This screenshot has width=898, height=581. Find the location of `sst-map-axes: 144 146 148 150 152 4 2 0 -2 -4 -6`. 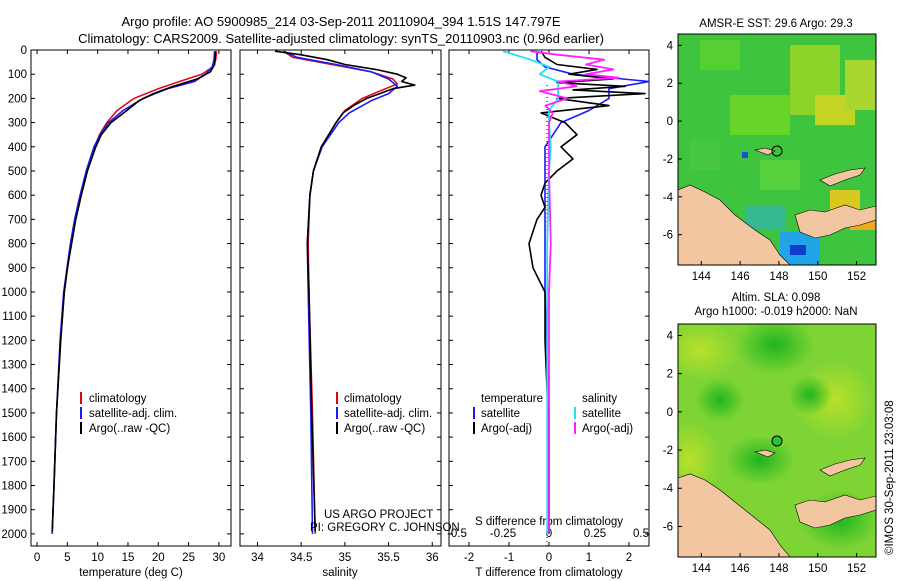

sst-map-axes: 144 146 148 150 152 4 2 0 -2 -4 -6 is located at coordinates (764, 161).